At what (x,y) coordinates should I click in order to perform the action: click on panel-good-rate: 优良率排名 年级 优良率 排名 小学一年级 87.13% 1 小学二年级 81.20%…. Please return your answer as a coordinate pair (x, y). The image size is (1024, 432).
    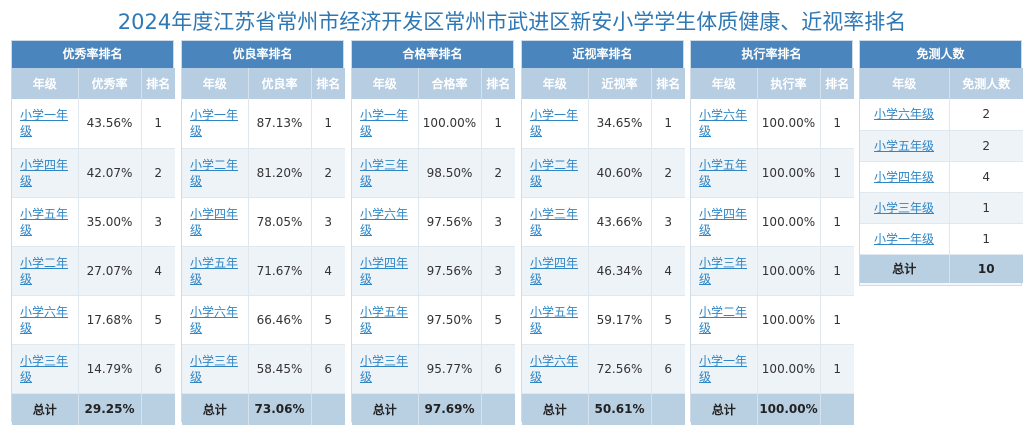
    Looking at the image, I should click on (263, 232).